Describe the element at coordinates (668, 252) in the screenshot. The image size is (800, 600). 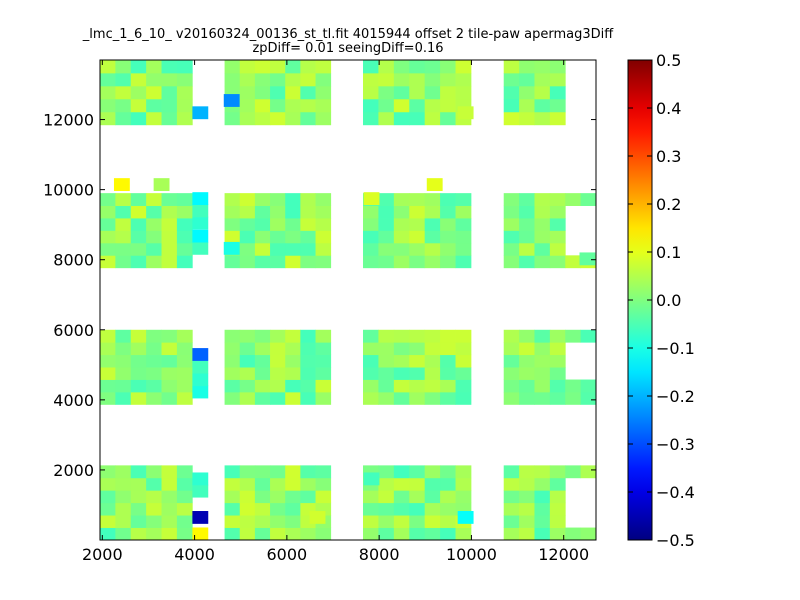
I see `colorbar-tick-label: 0.1` at that location.